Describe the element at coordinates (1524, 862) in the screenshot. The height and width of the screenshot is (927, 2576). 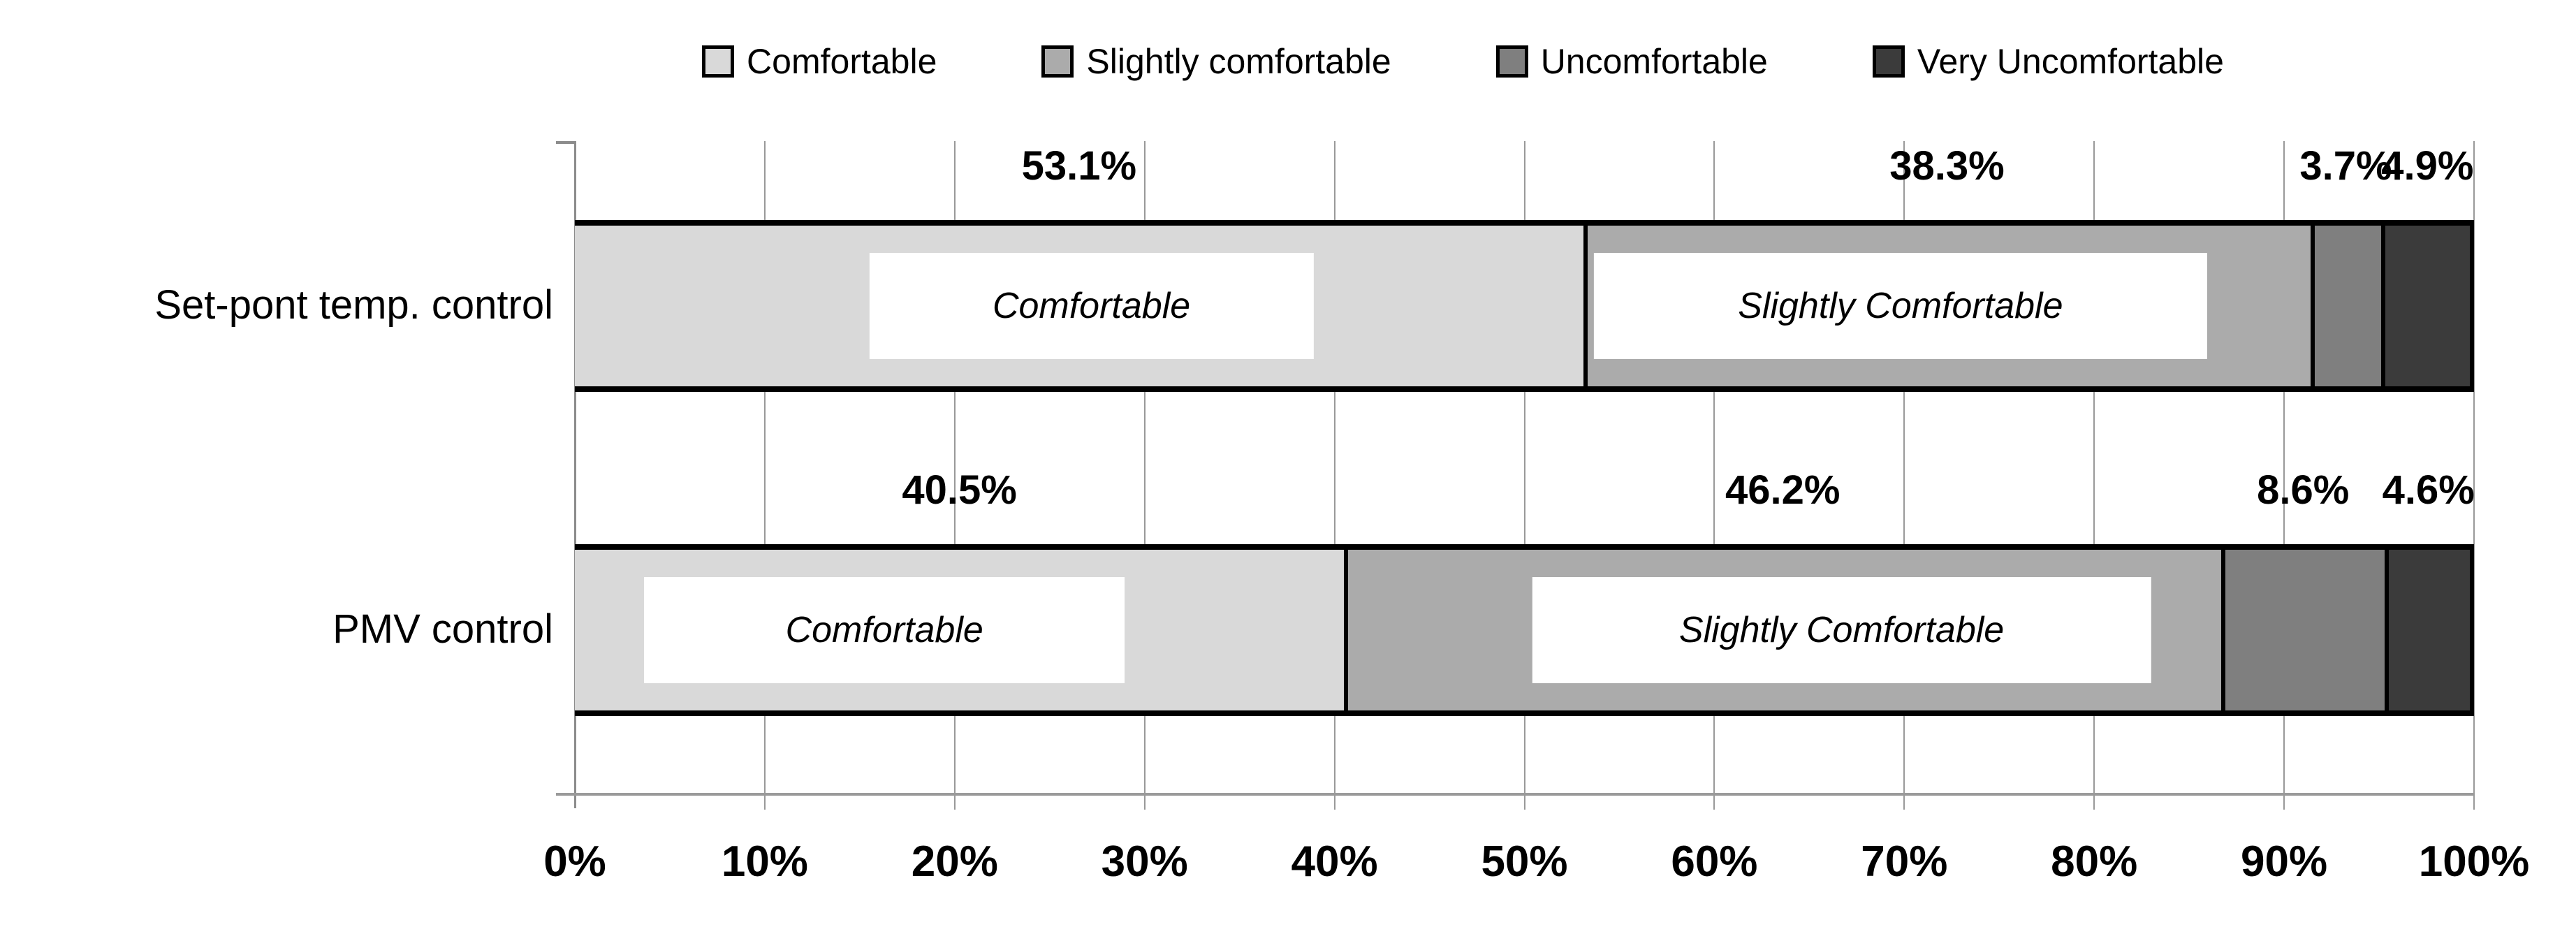
I see `x-tick-label: 50%` at that location.